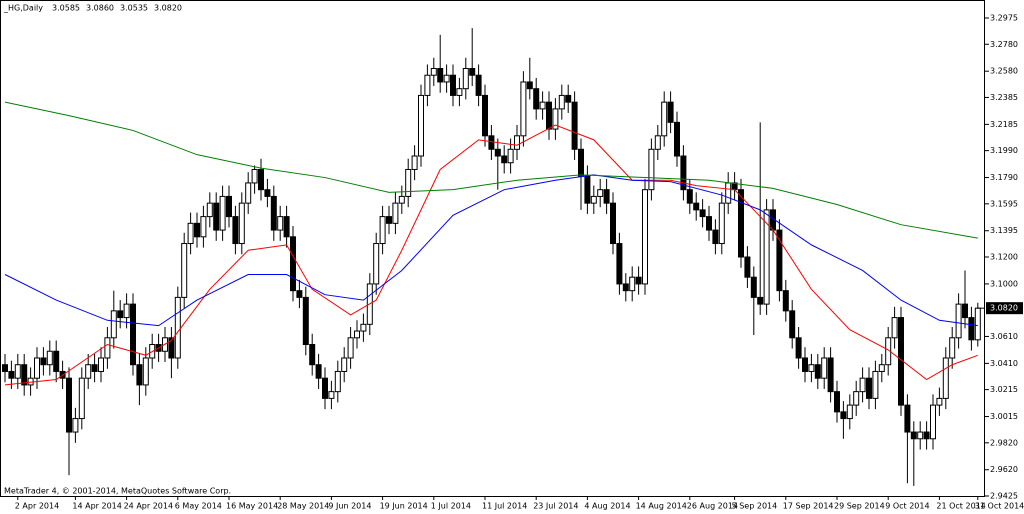 The height and width of the screenshot is (514, 1024). What do you see at coordinates (1004, 336) in the screenshot?
I see `y-tick-label: 3.0610` at bounding box center [1004, 336].